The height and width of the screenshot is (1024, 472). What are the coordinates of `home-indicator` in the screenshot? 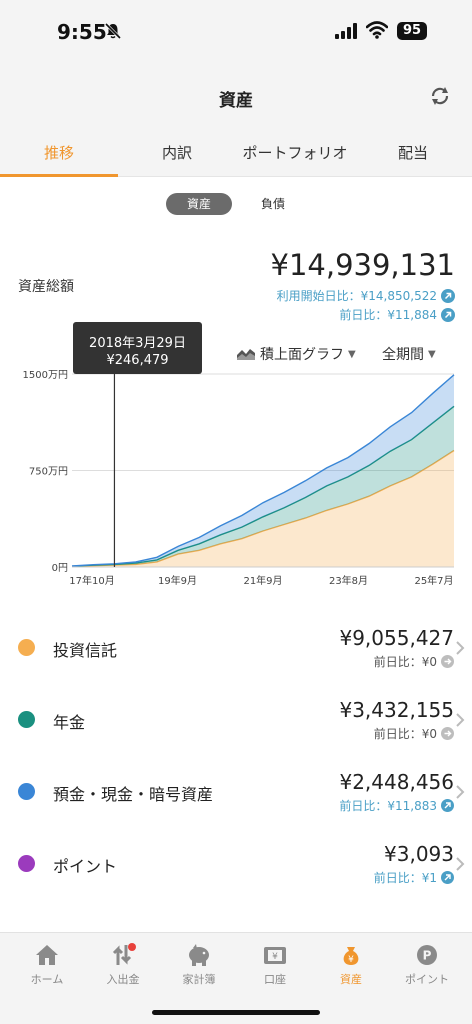 It's located at (236, 1012).